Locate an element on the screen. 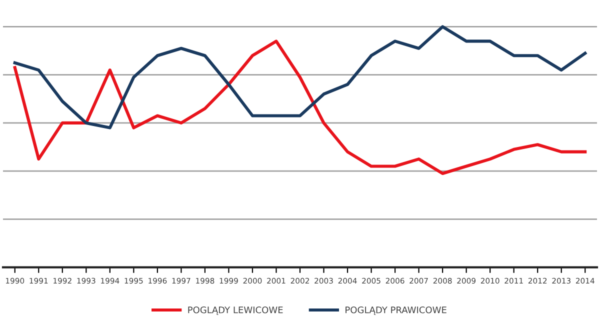 The image size is (600, 330). legend-label: POGLĄDY LEWICOWE is located at coordinates (235, 310).